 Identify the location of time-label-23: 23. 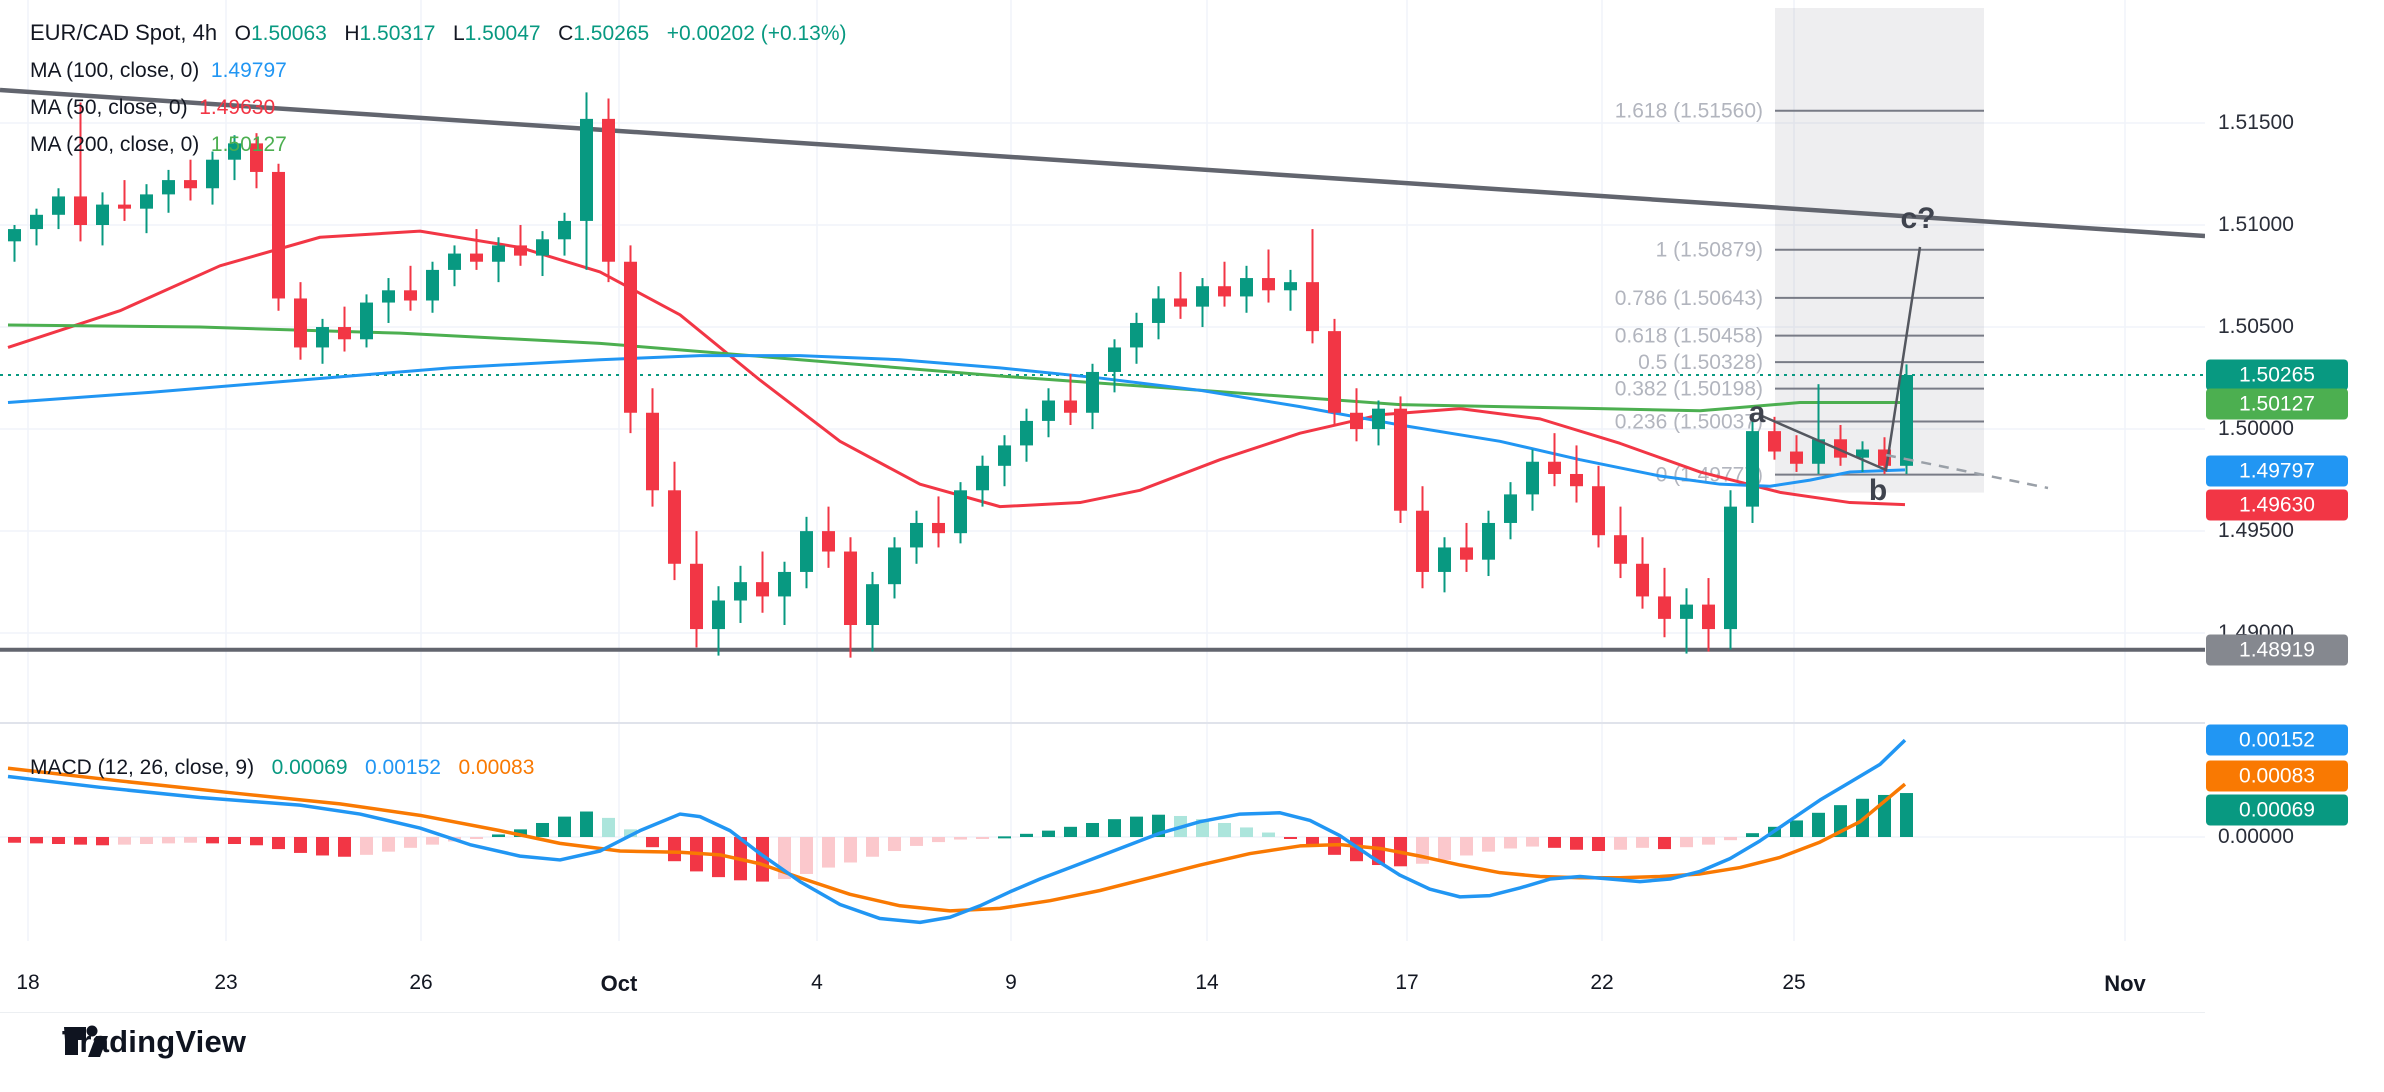
(226, 982).